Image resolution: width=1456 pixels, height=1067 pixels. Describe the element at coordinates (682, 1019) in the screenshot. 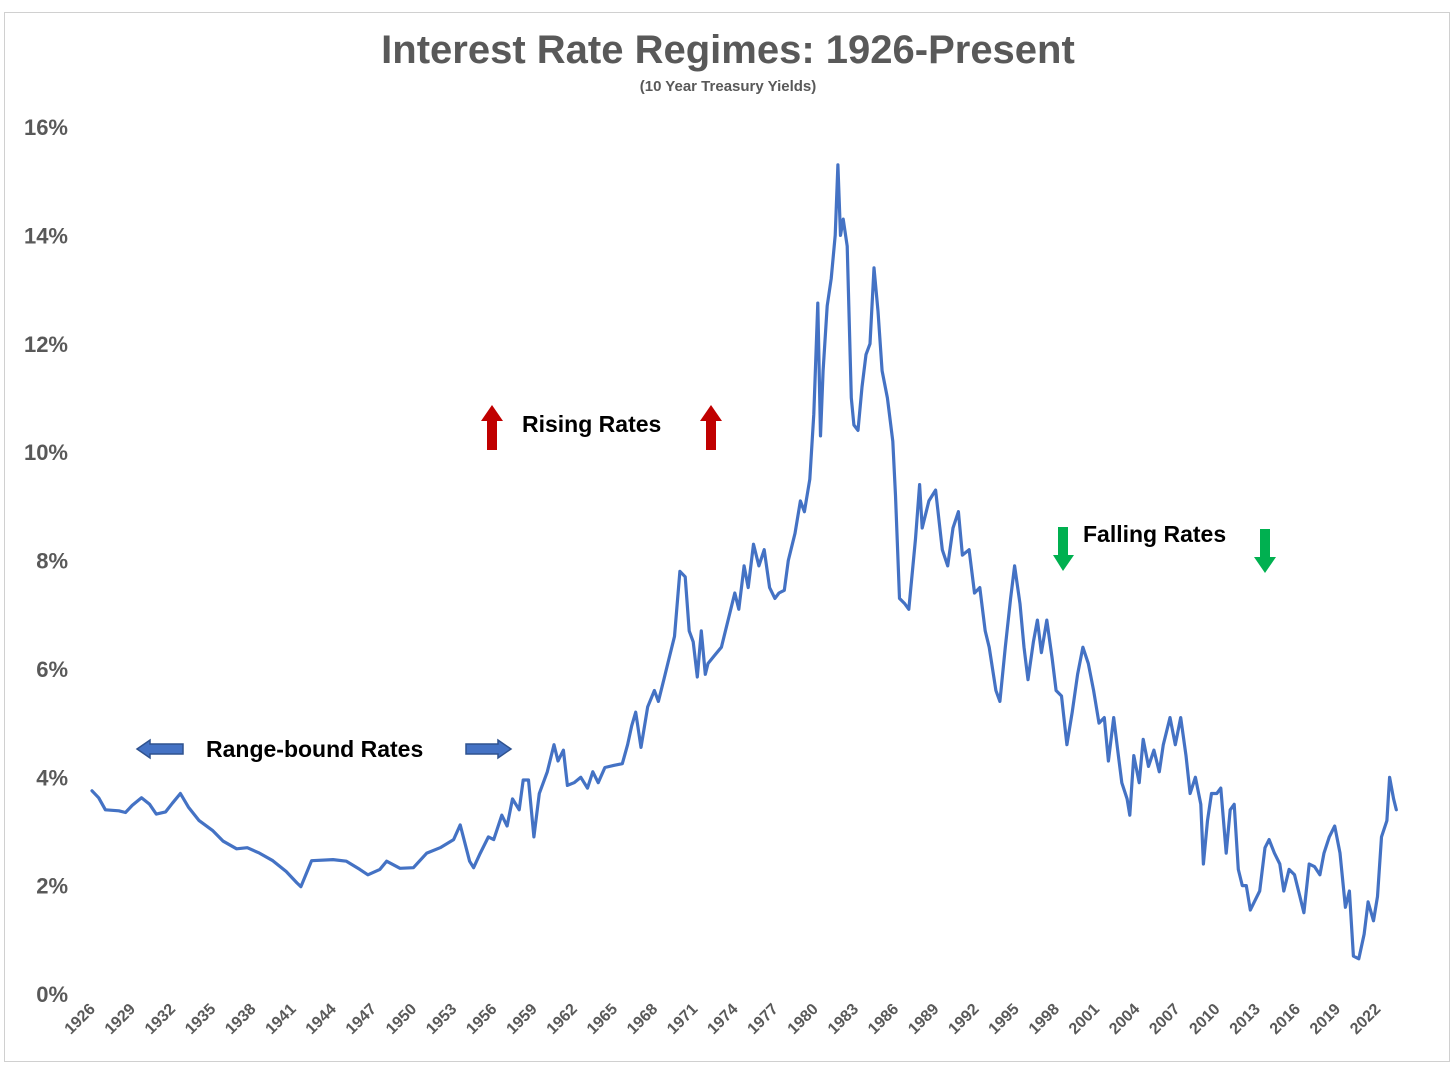

I see `x-tick-label: 1971` at that location.